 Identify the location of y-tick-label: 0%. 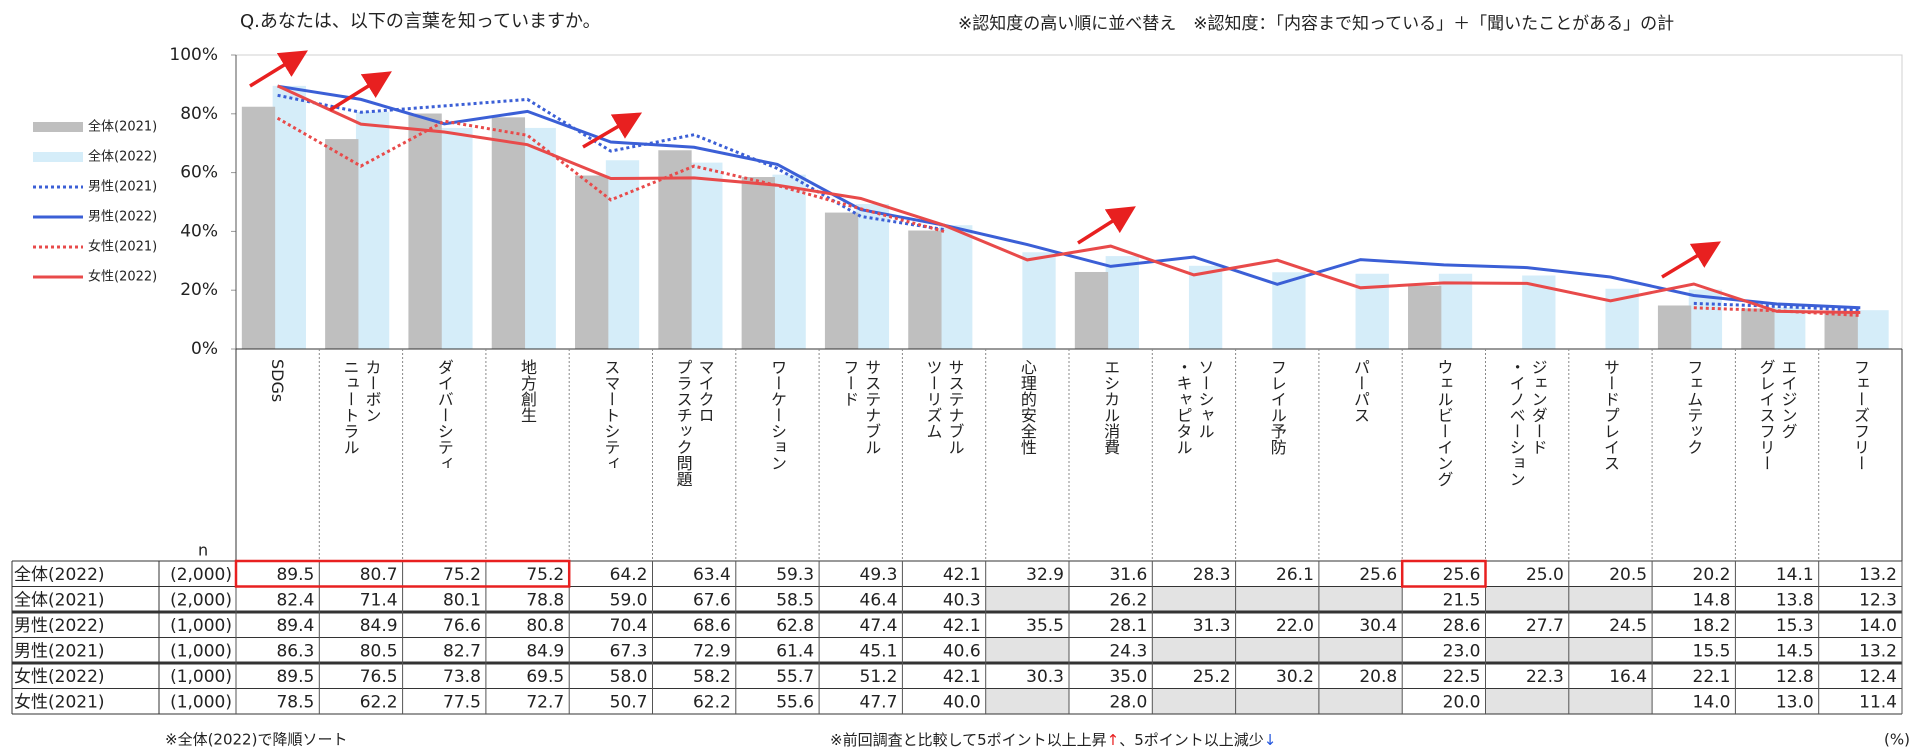
(204, 349).